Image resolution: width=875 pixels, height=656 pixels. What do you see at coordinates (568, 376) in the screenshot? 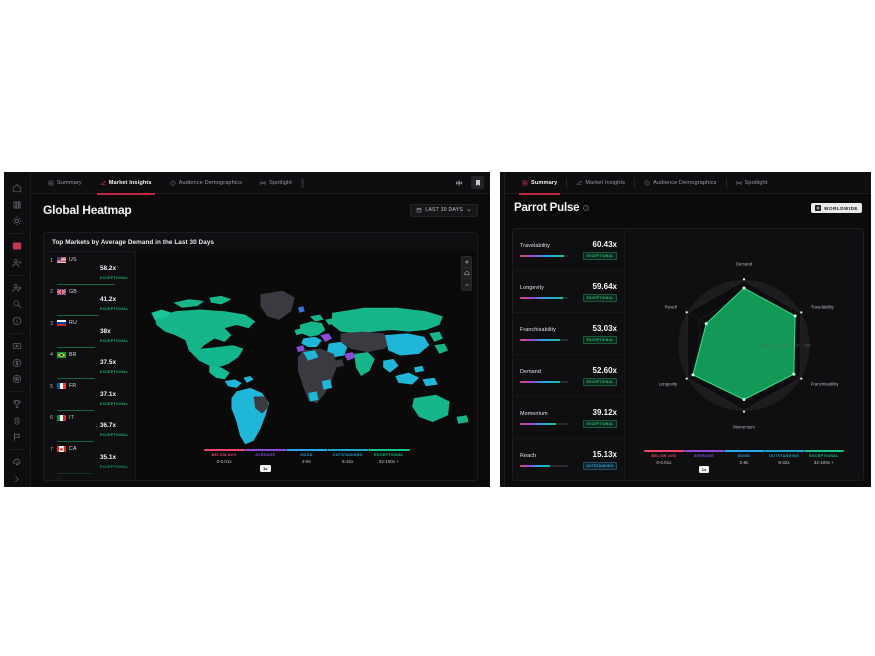
I see `metric-row: Demand 52.60x EXCEPTIONAL` at bounding box center [568, 376].